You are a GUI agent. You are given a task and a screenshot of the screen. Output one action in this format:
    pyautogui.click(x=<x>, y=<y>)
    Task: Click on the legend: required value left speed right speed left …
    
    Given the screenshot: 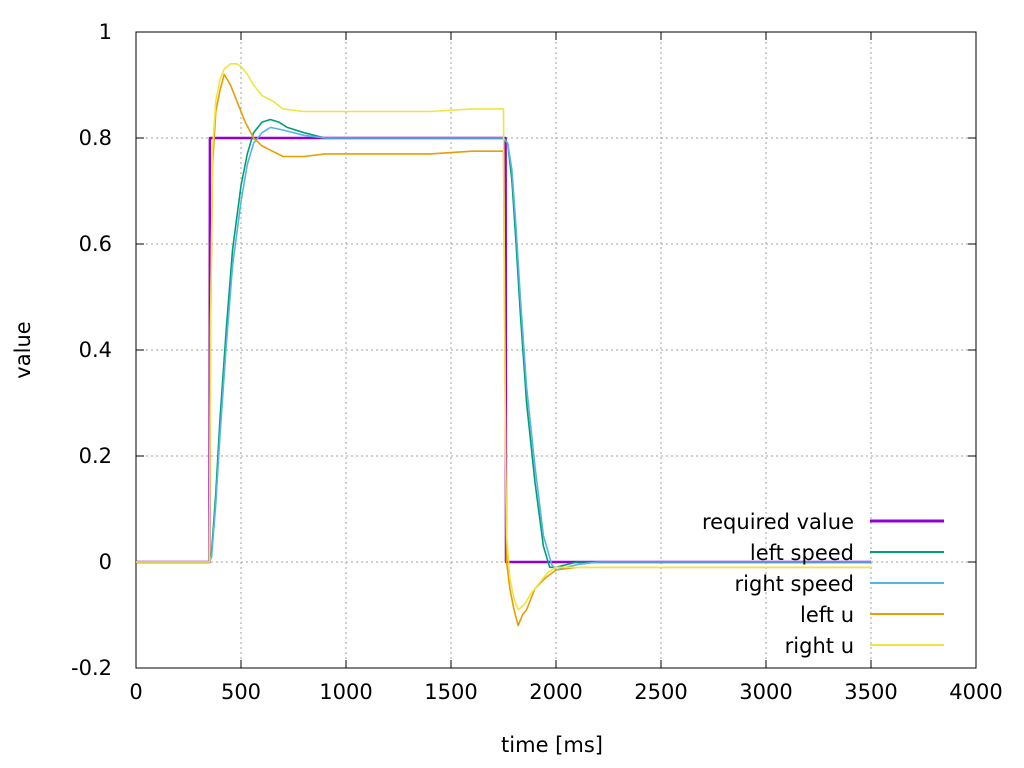 What is the action you would take?
    pyautogui.click(x=823, y=584)
    